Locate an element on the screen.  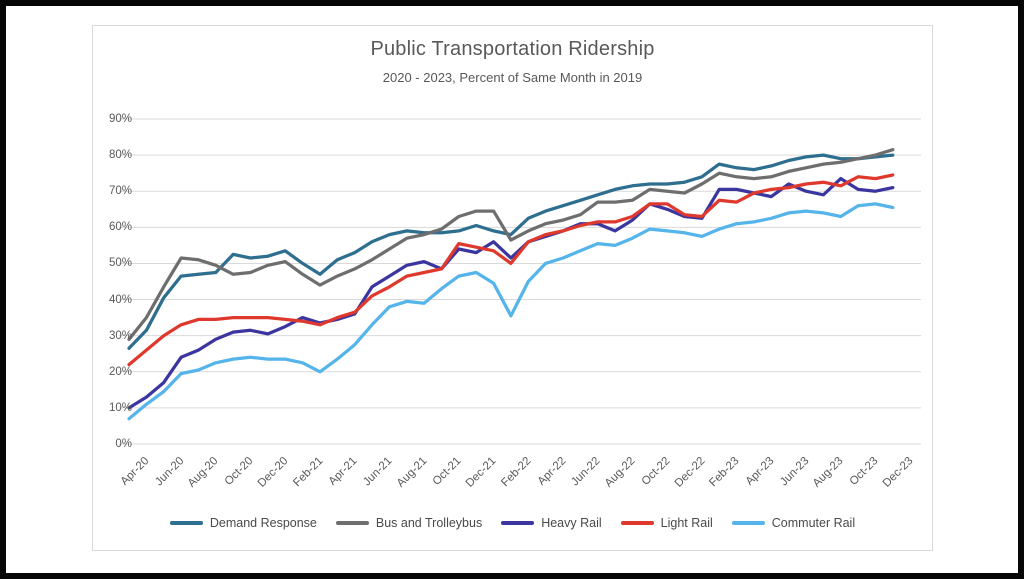
y-axis-tick-label: 50% is located at coordinates (120, 263).